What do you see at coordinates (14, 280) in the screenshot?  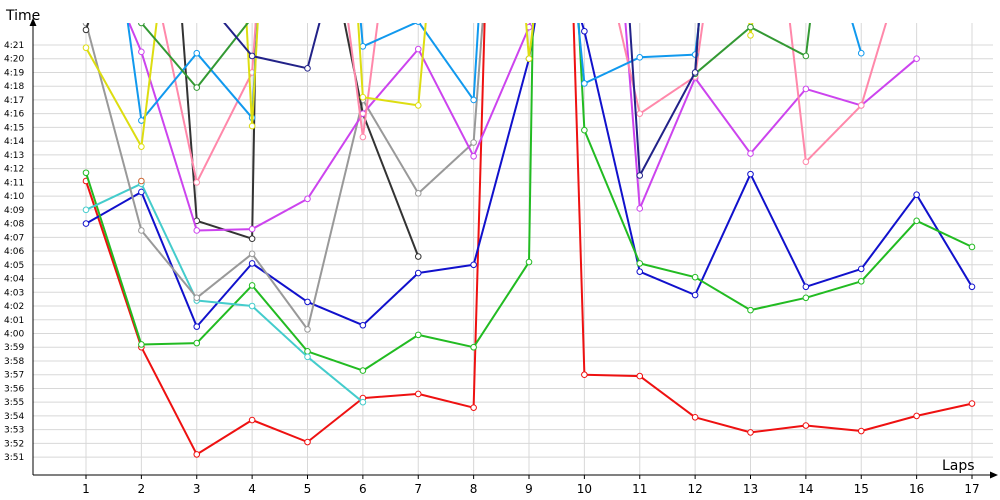 I see `y-tick-label: 4:04` at bounding box center [14, 280].